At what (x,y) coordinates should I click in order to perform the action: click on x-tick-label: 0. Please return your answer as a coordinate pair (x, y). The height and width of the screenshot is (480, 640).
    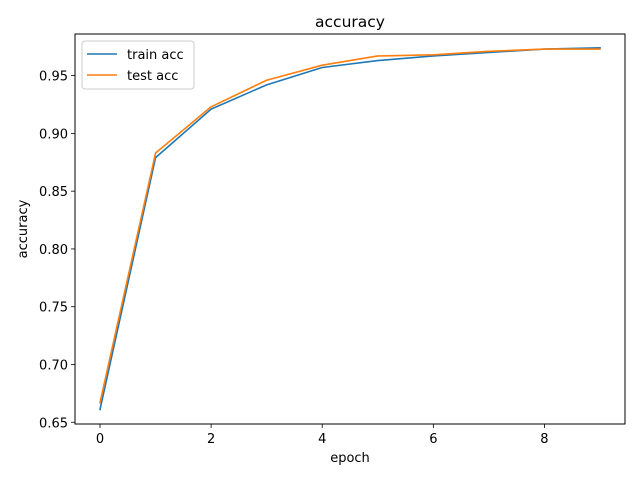
    Looking at the image, I should click on (100, 439).